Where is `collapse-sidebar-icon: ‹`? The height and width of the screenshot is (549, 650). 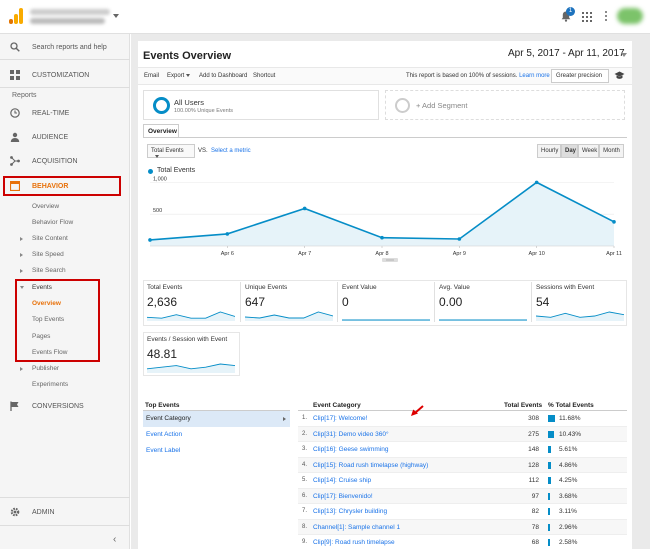 collapse-sidebar-icon: ‹ is located at coordinates (115, 539).